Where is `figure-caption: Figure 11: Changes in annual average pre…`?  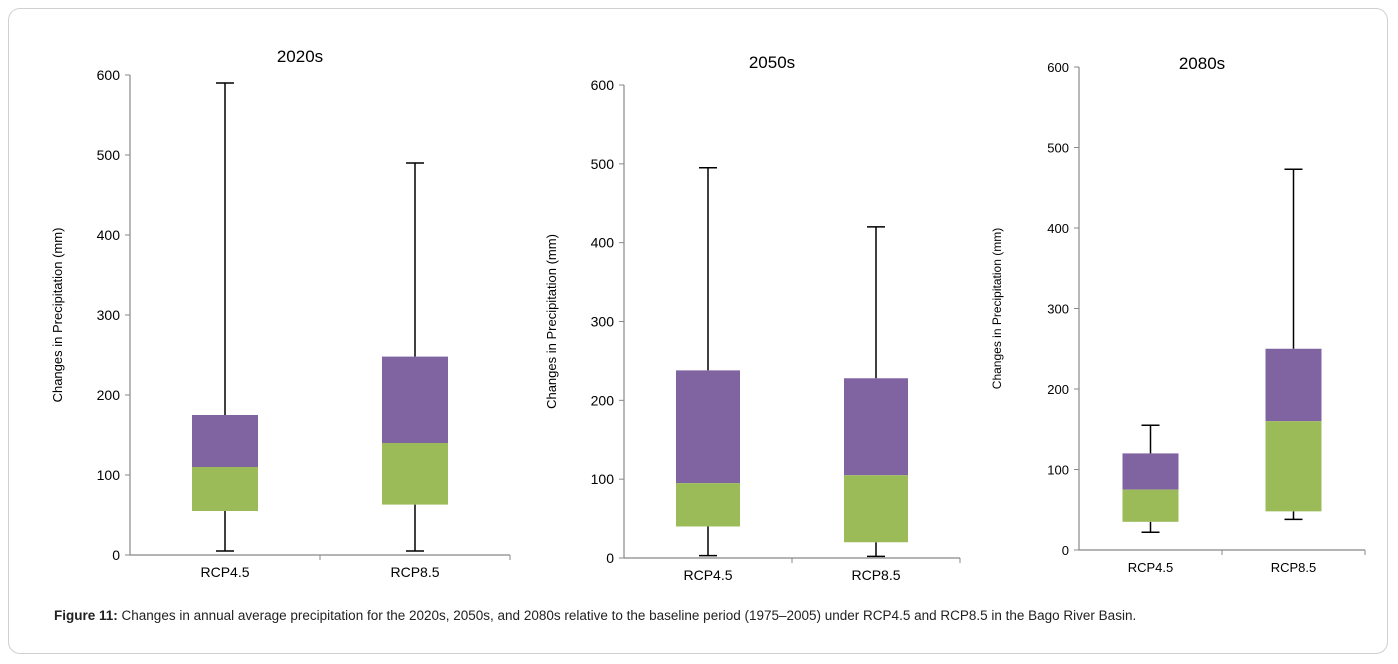
figure-caption: Figure 11: Changes in annual average pre… is located at coordinates (704, 616).